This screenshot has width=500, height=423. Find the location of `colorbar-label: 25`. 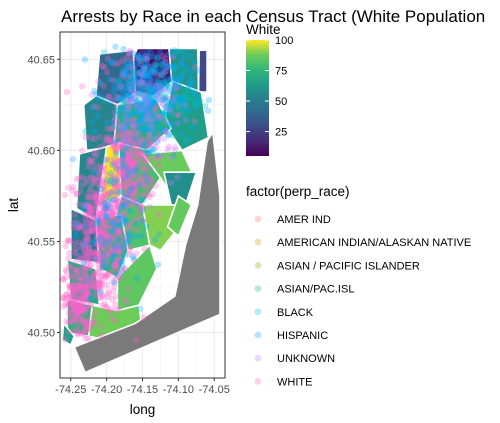

colorbar-label: 25 is located at coordinates (281, 133).